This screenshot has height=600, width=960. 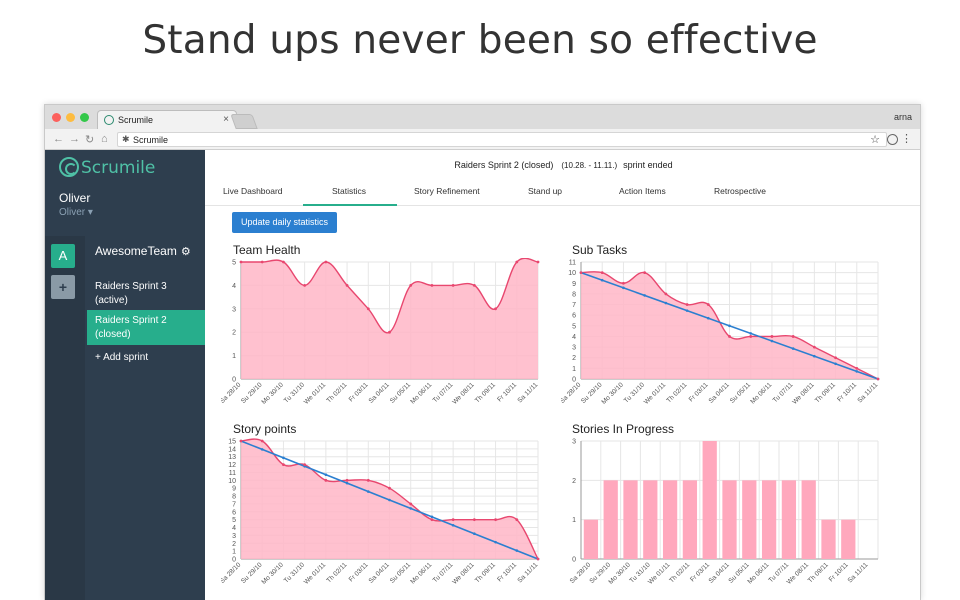 What do you see at coordinates (131, 320) in the screenshot?
I see `sprint-label: Raiders Sprint 2` at bounding box center [131, 320].